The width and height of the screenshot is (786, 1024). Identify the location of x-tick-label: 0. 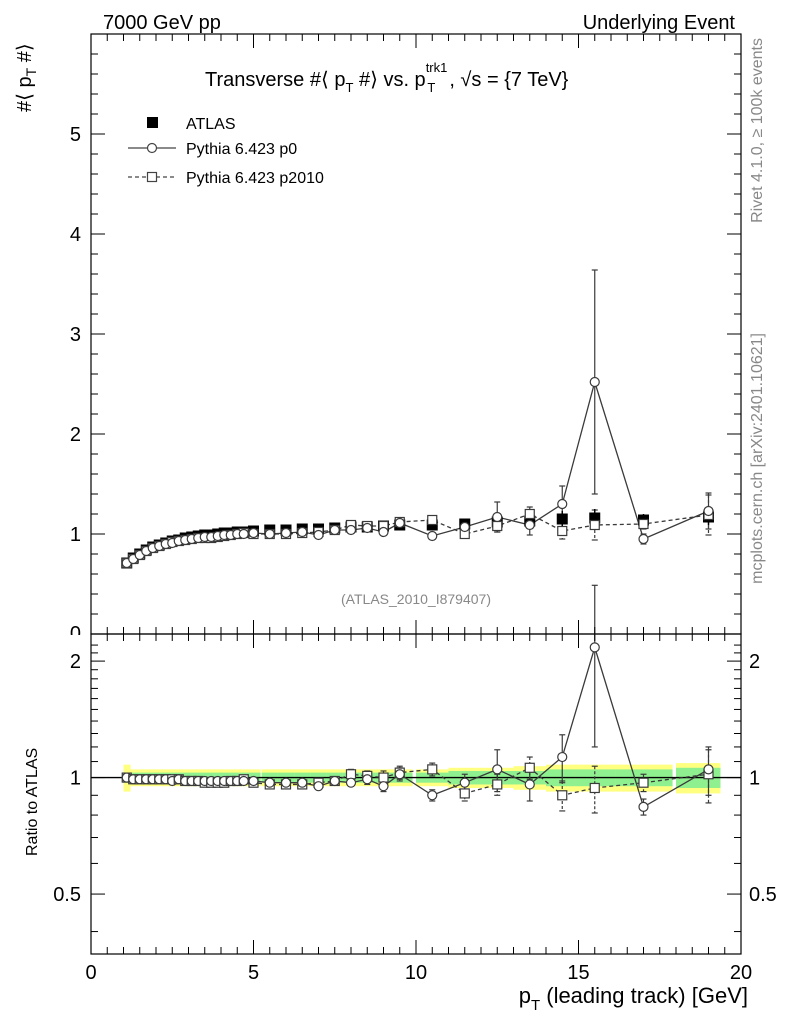
(90, 973).